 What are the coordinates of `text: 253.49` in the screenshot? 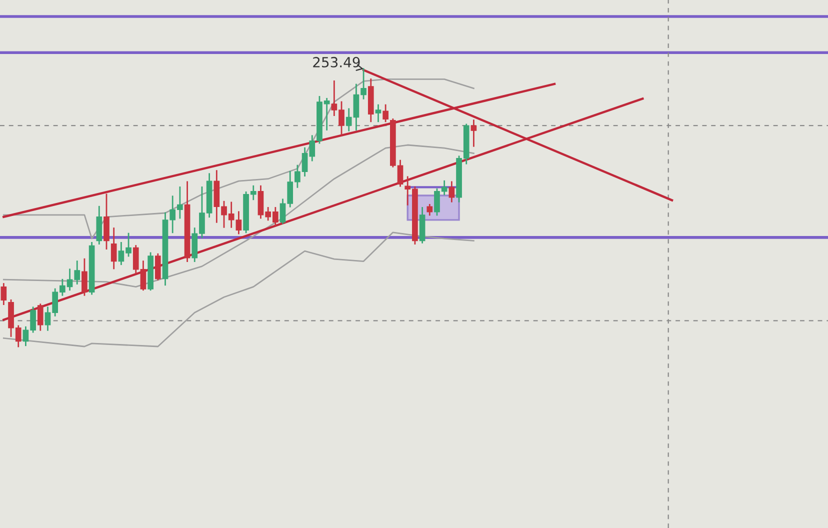 It's located at (336, 62).